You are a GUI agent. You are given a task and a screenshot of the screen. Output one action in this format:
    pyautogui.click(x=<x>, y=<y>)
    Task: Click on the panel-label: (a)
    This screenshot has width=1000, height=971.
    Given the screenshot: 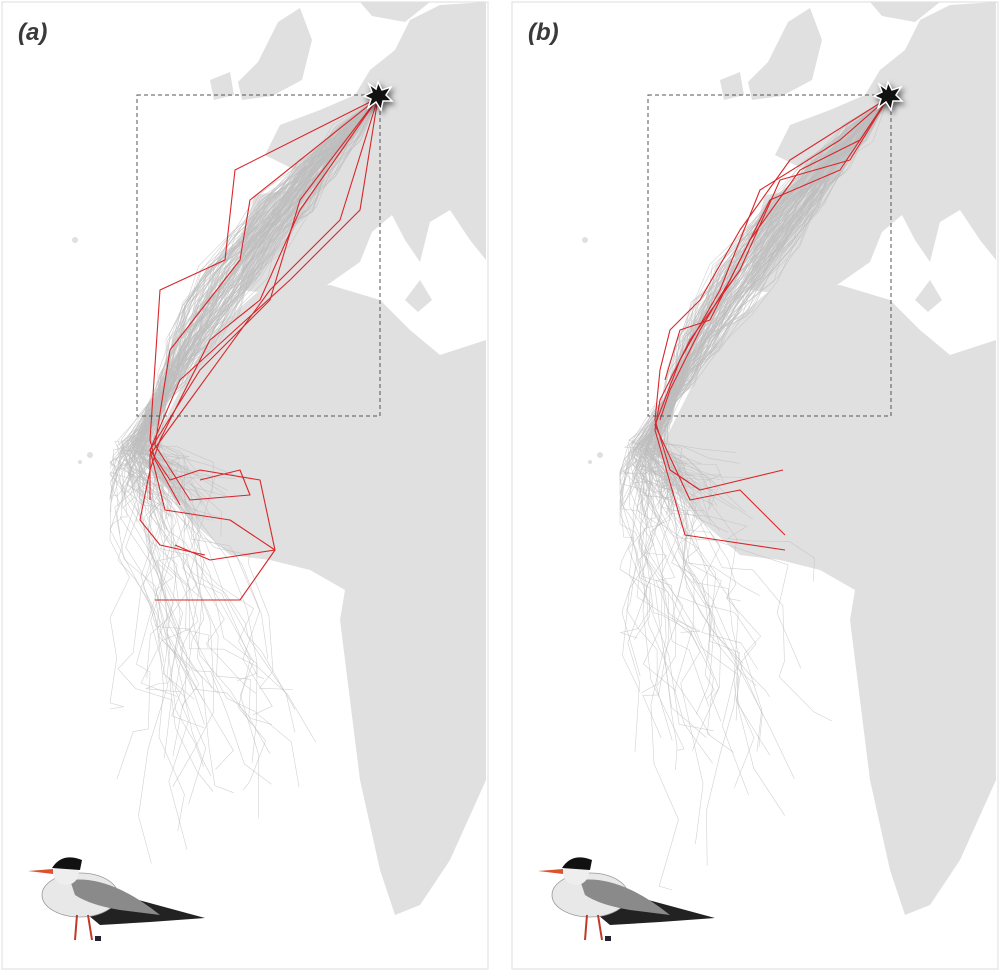 What is the action you would take?
    pyautogui.click(x=32, y=32)
    